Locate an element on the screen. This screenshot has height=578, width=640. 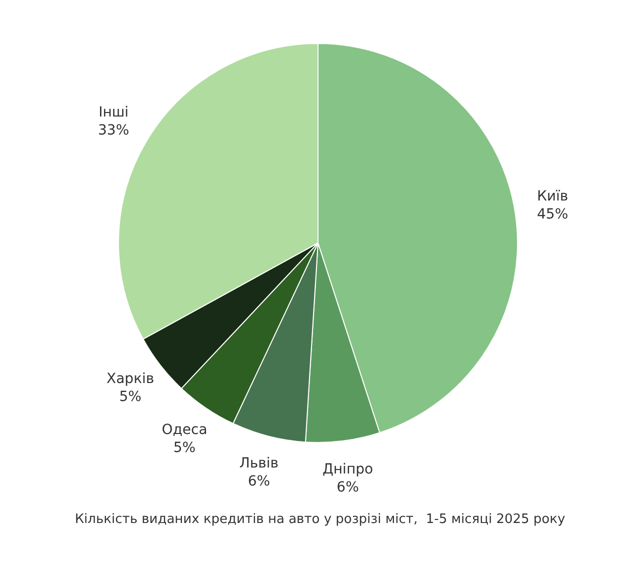
slice-label: Львів is located at coordinates (259, 464).